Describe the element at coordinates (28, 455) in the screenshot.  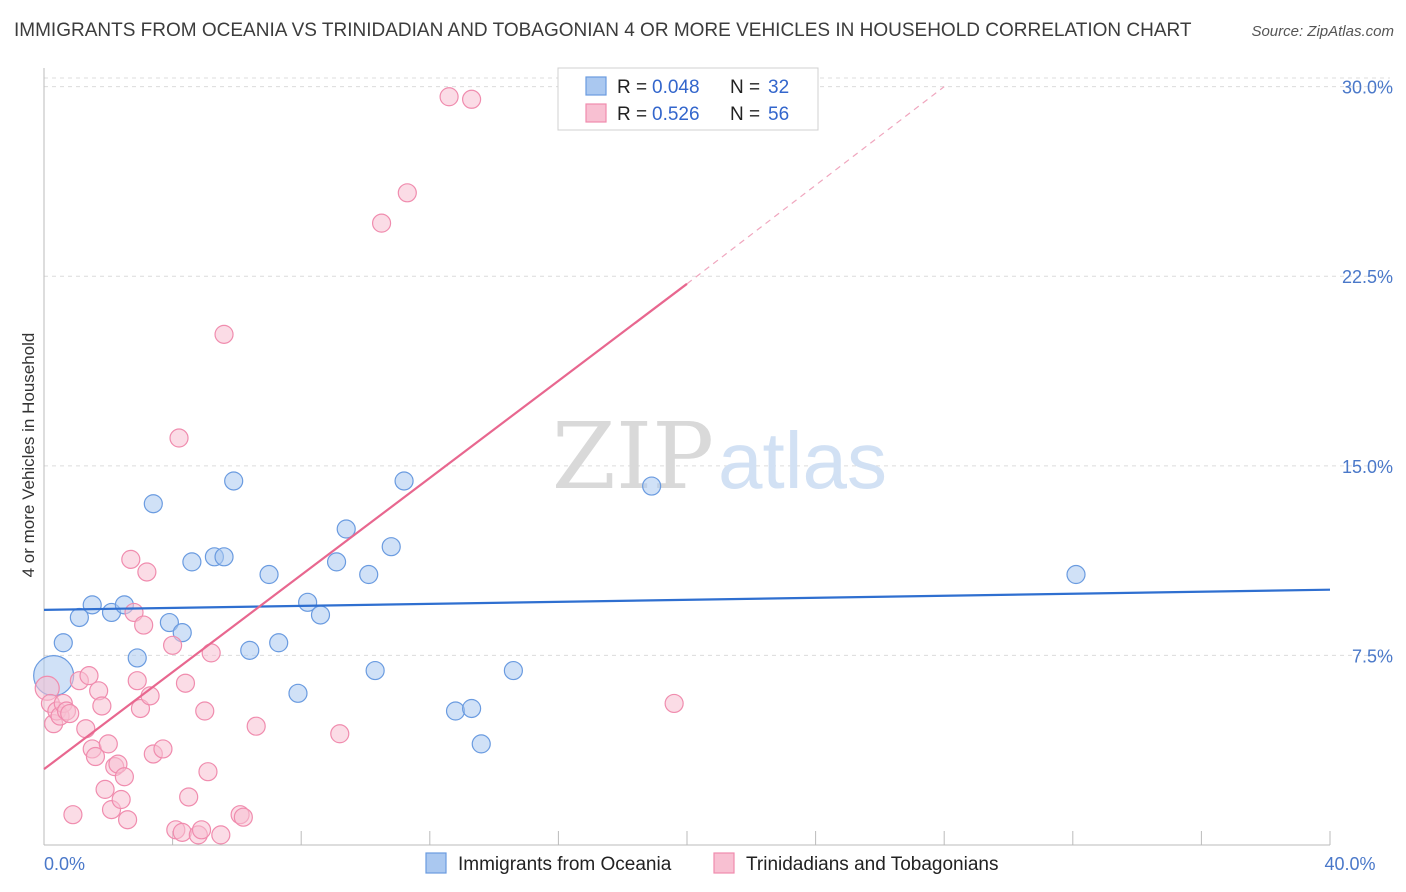
I see `y-axis-label: 4 or more Vehicles in Household` at that location.